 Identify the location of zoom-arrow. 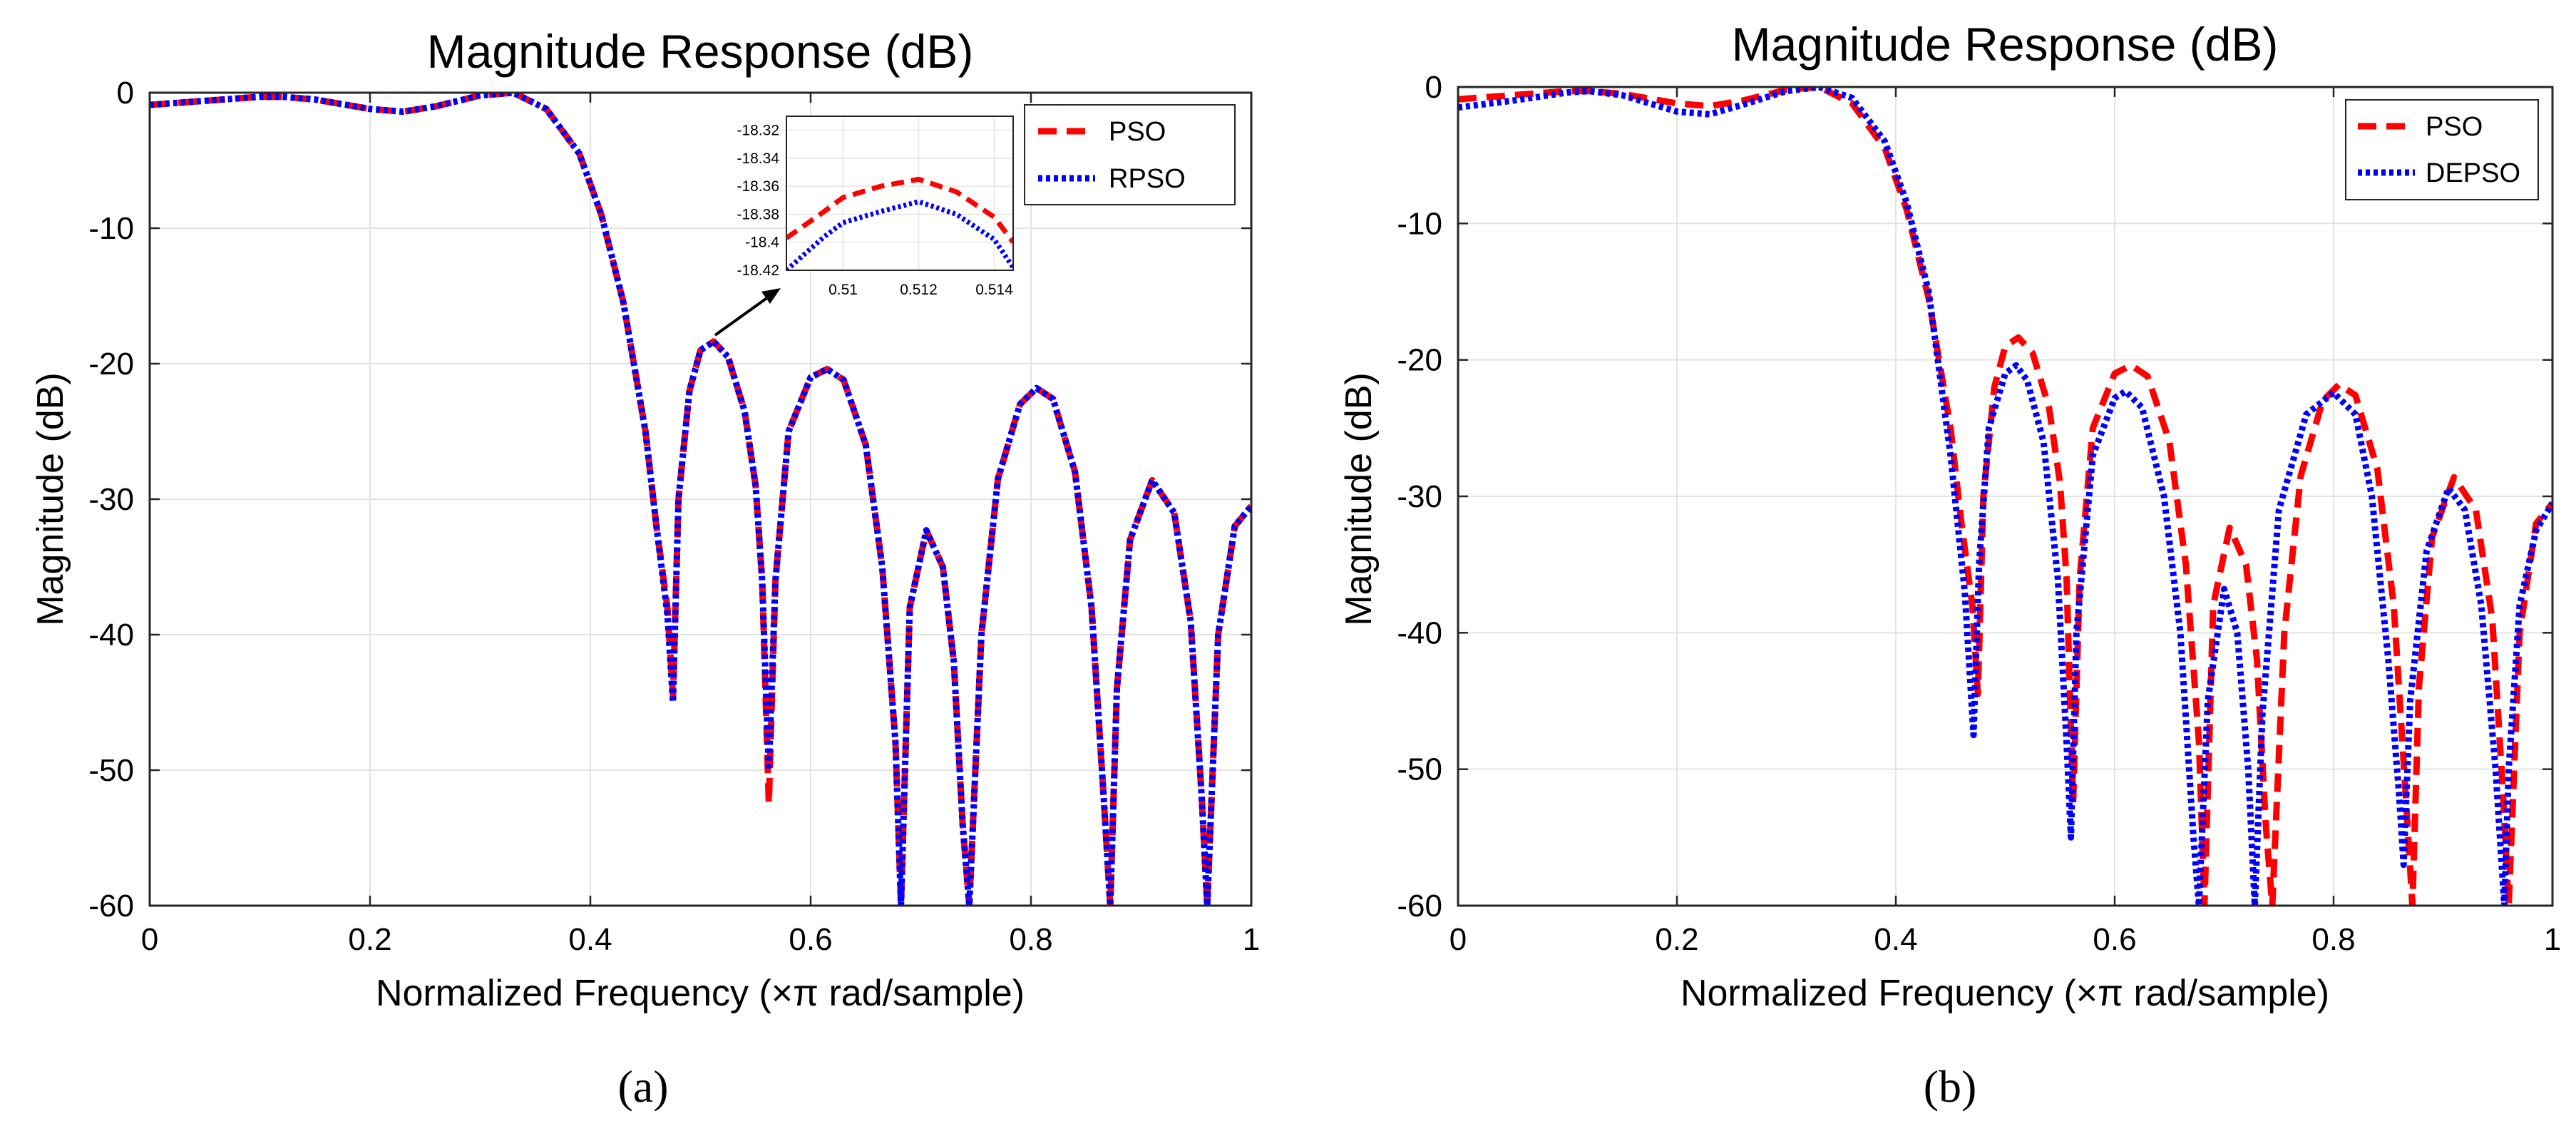
(747, 312).